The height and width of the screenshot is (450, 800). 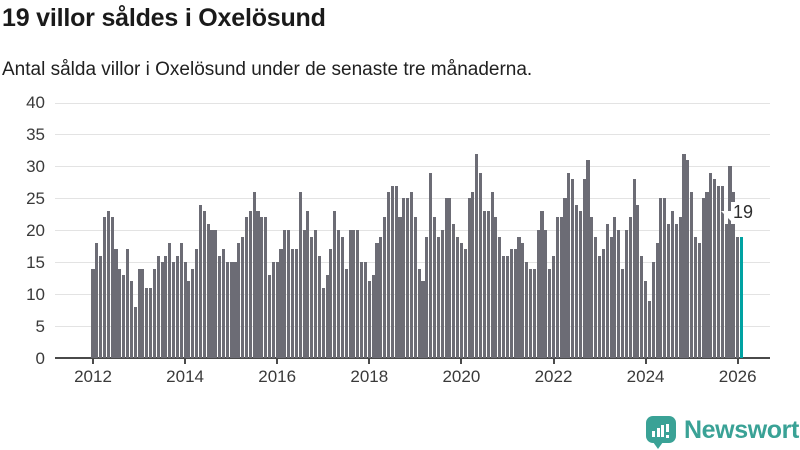 What do you see at coordinates (412, 167) in the screenshot?
I see `gridline` at bounding box center [412, 167].